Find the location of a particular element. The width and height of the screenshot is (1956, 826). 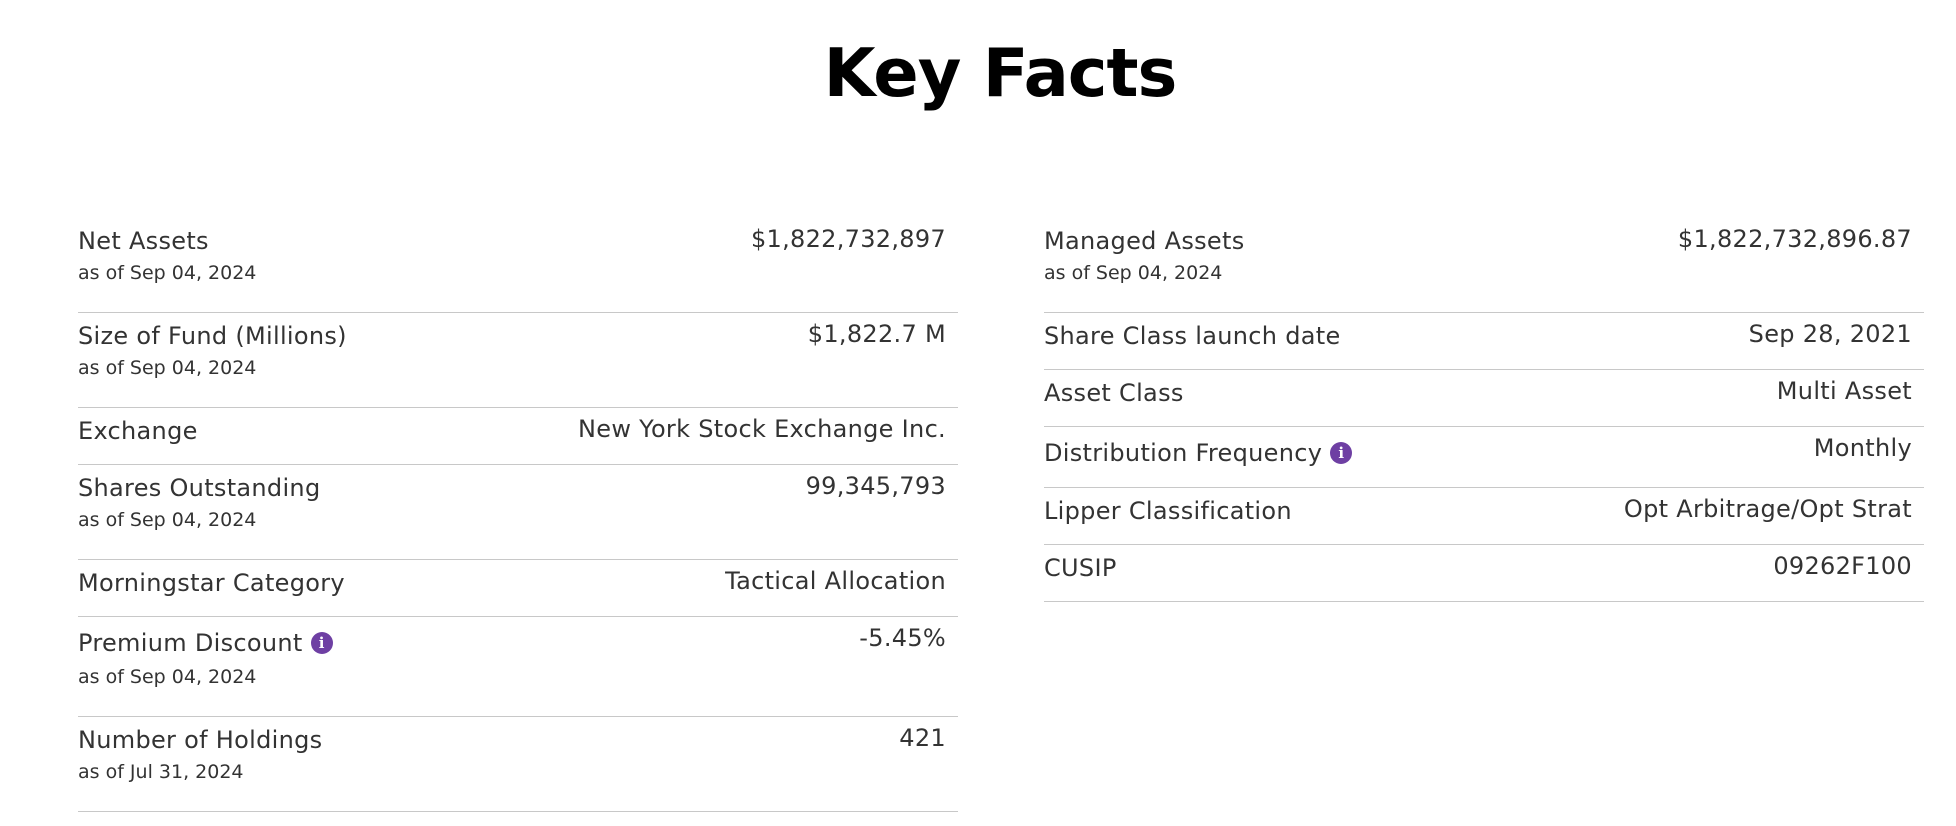

fact-row-share-class-launch-date: Share Class launch date Sep 28, 2021 is located at coordinates (1484, 341).